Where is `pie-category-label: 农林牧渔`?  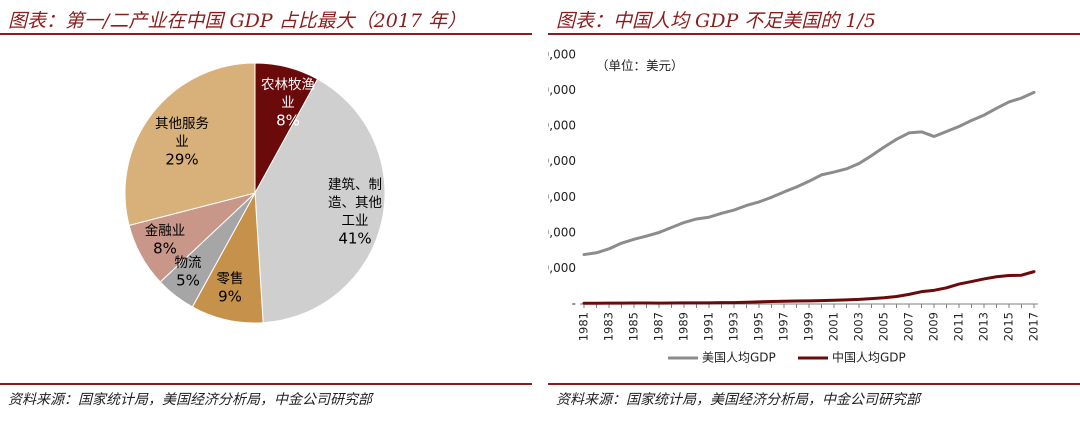 pie-category-label: 农林牧渔 is located at coordinates (288, 85).